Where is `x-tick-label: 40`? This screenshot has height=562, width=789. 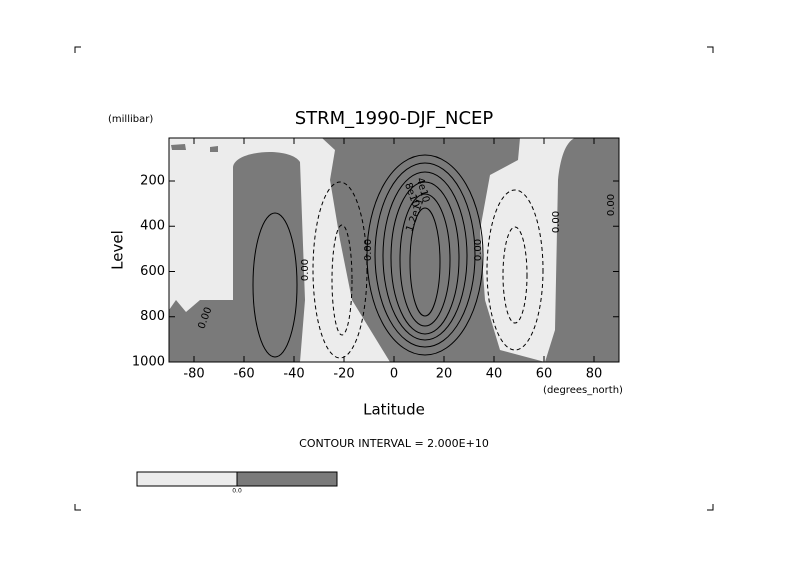 x-tick-label: 40 is located at coordinates (494, 374).